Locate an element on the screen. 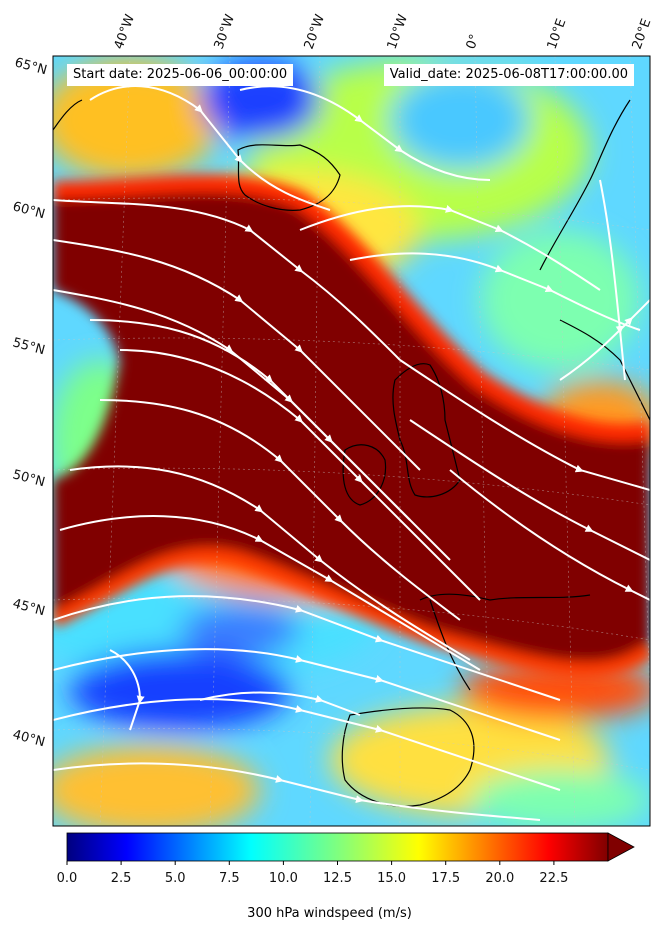 The image size is (659, 936). longitude-labels: 40°W 30°W 20°W 10°W 0° 10°E 20°E is located at coordinates (383, 31).